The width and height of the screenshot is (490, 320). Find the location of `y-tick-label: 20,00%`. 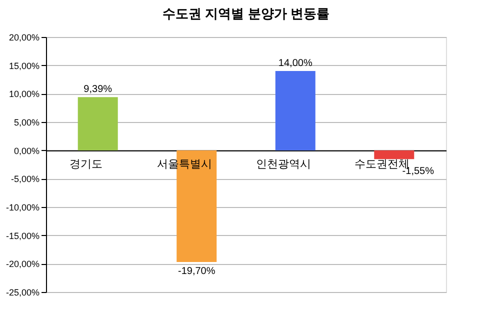

y-tick-label: 20,00% is located at coordinates (24, 37).